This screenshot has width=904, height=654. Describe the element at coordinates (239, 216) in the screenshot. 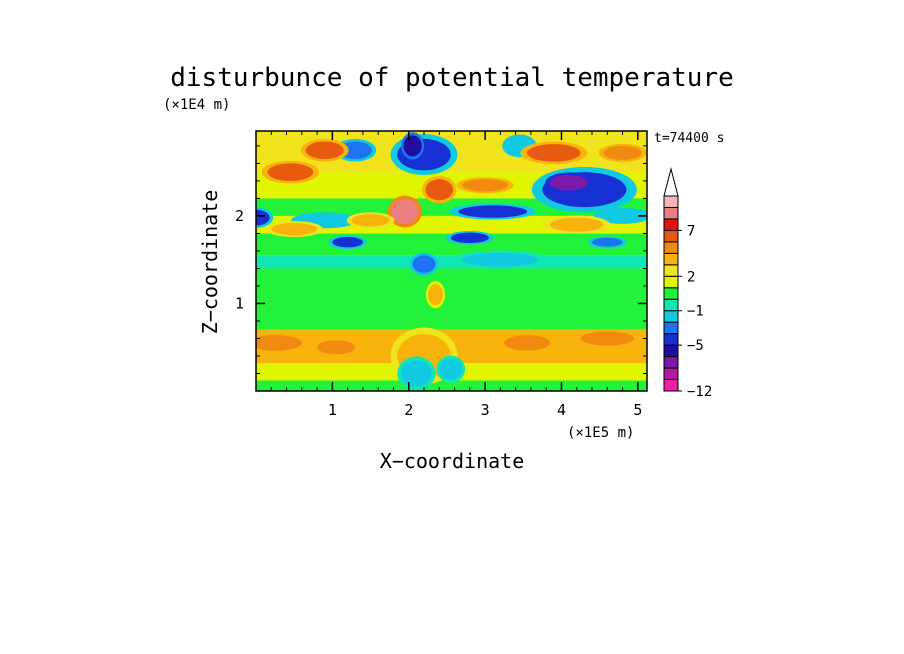

I see `y-tick-label-1: 2` at that location.